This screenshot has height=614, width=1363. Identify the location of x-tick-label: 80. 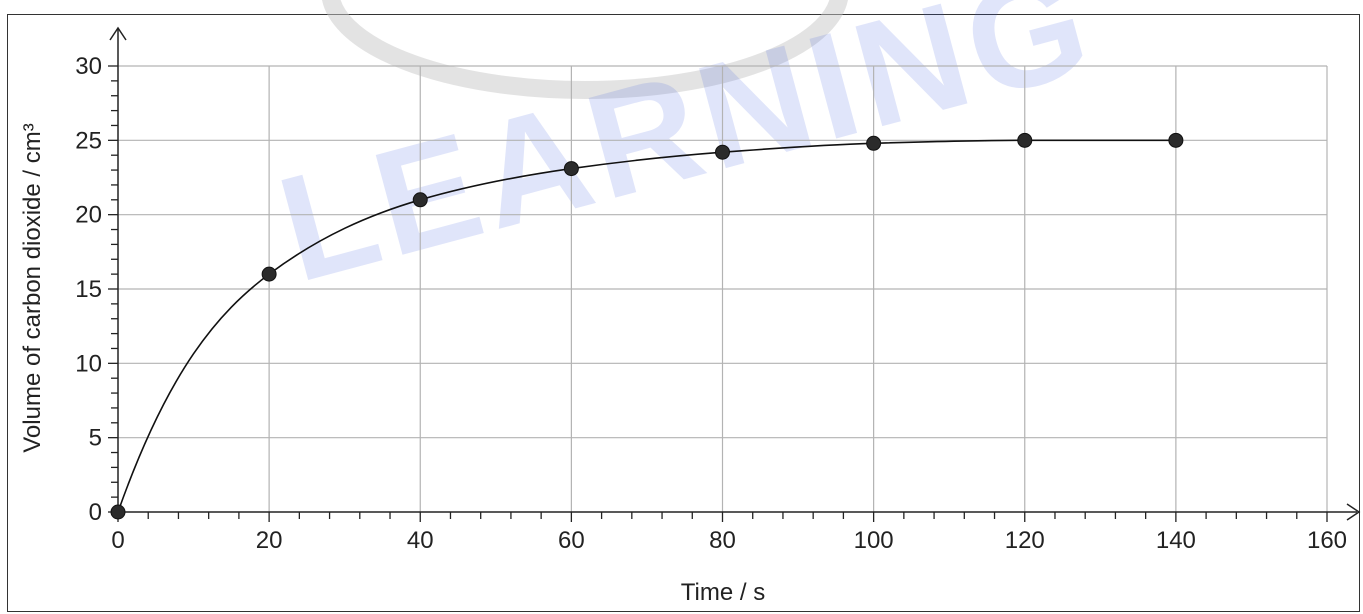
(722, 540).